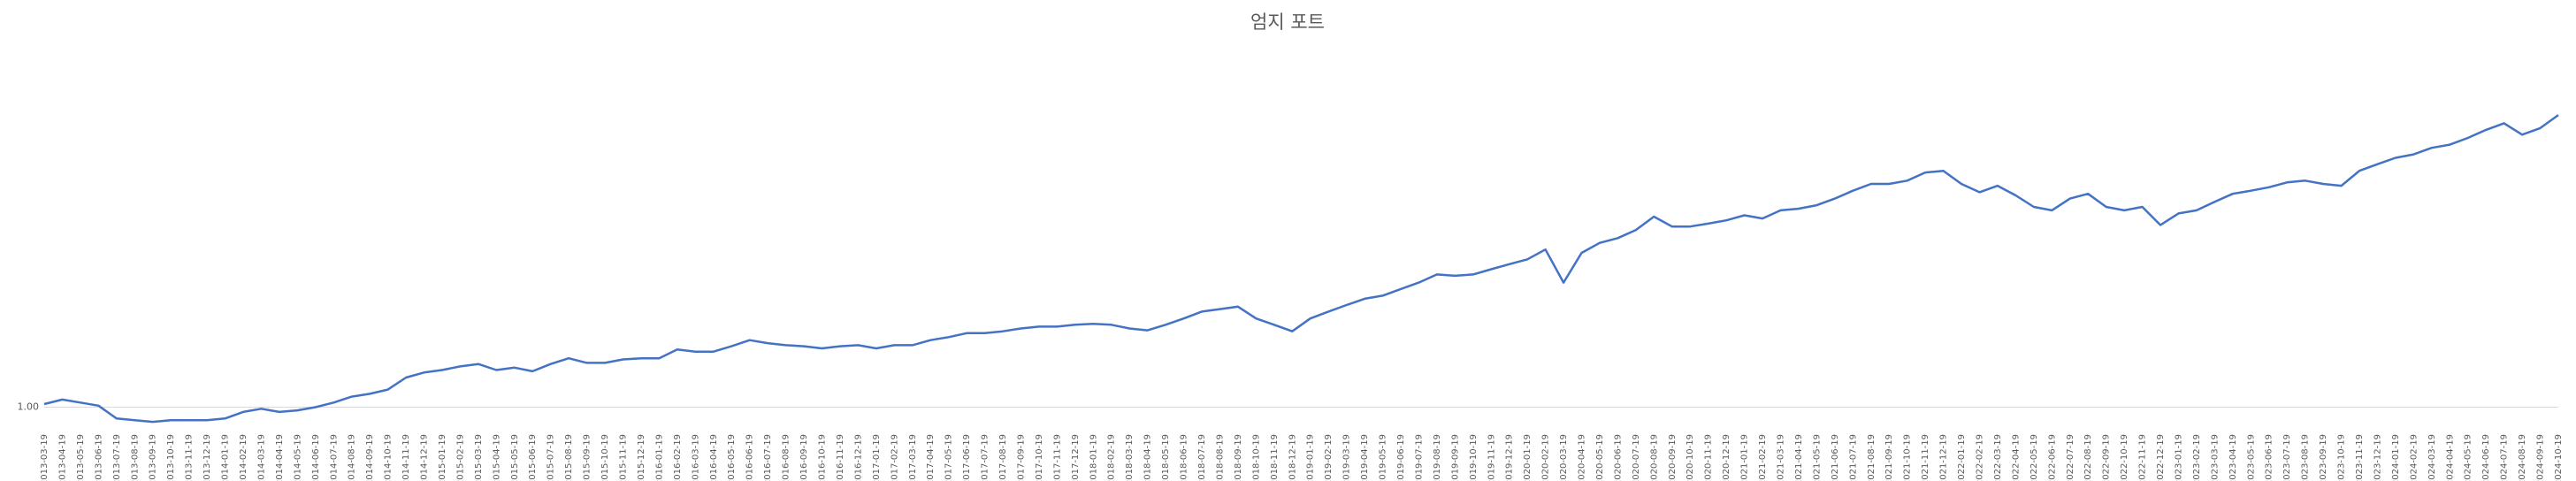 The image size is (2576, 481). Describe the element at coordinates (1474, 457) in the screenshot. I see `x-tick-label: 2019-10-19` at that location.